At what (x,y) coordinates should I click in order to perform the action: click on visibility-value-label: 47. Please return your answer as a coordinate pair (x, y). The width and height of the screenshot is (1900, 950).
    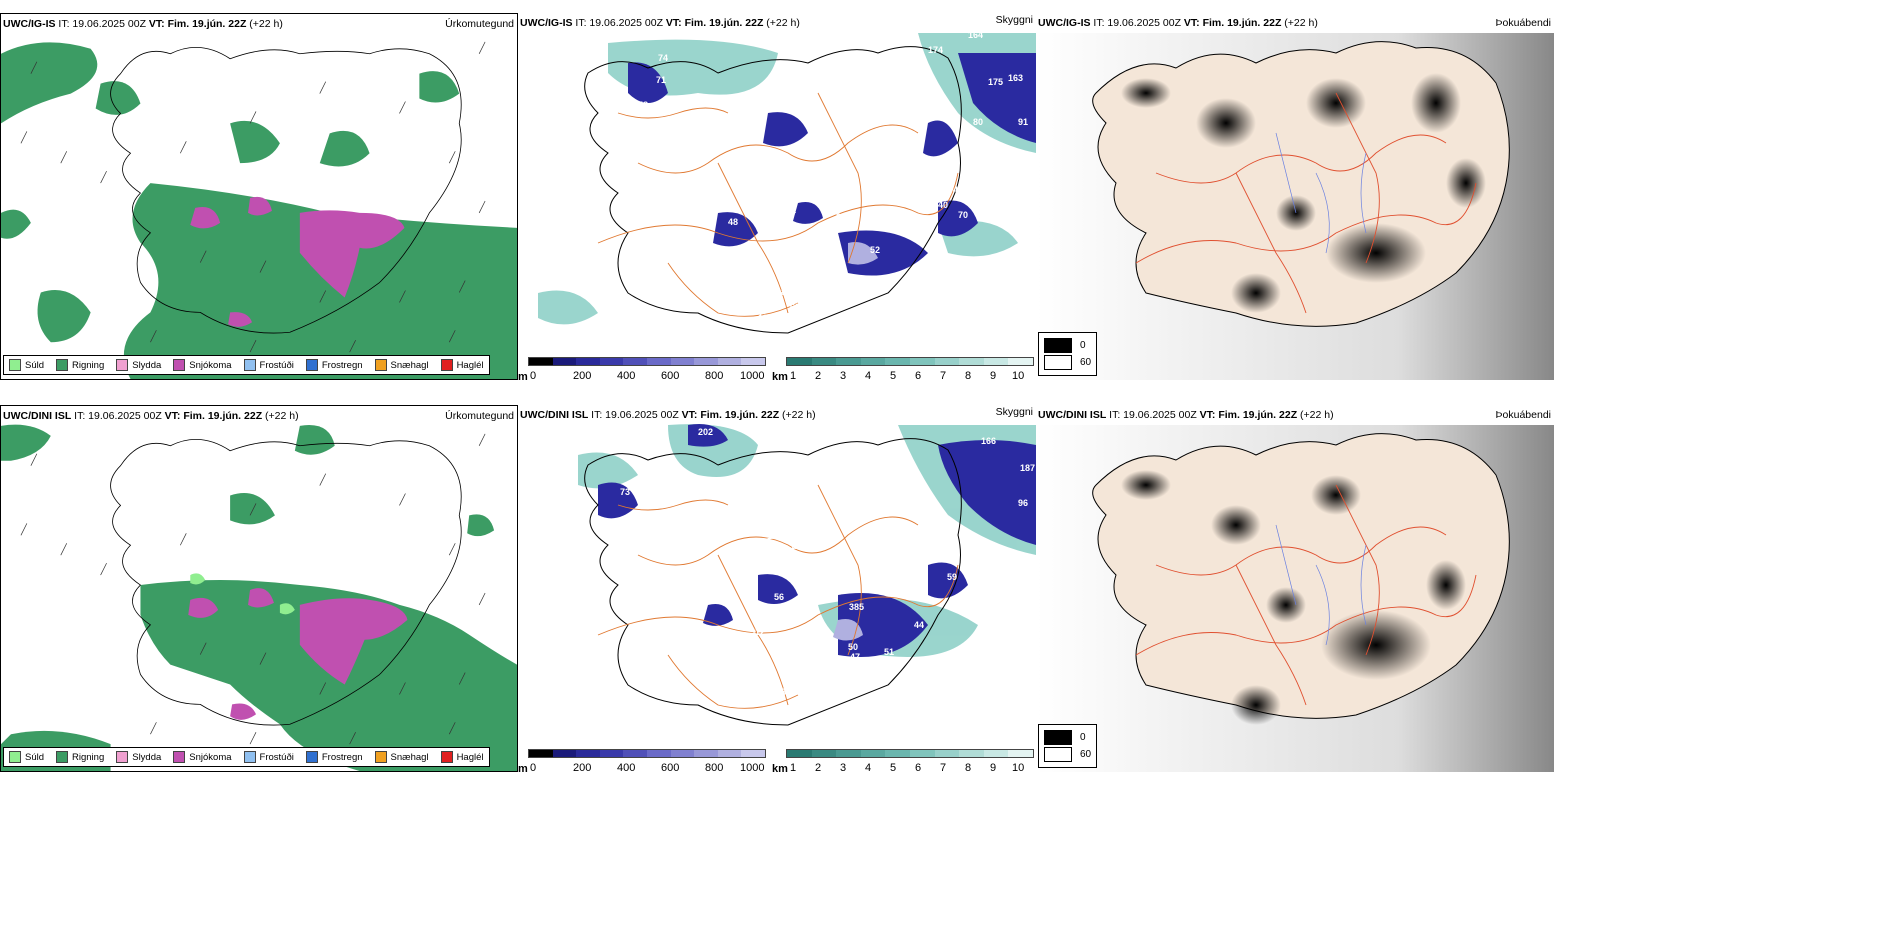
    Looking at the image, I should click on (855, 657).